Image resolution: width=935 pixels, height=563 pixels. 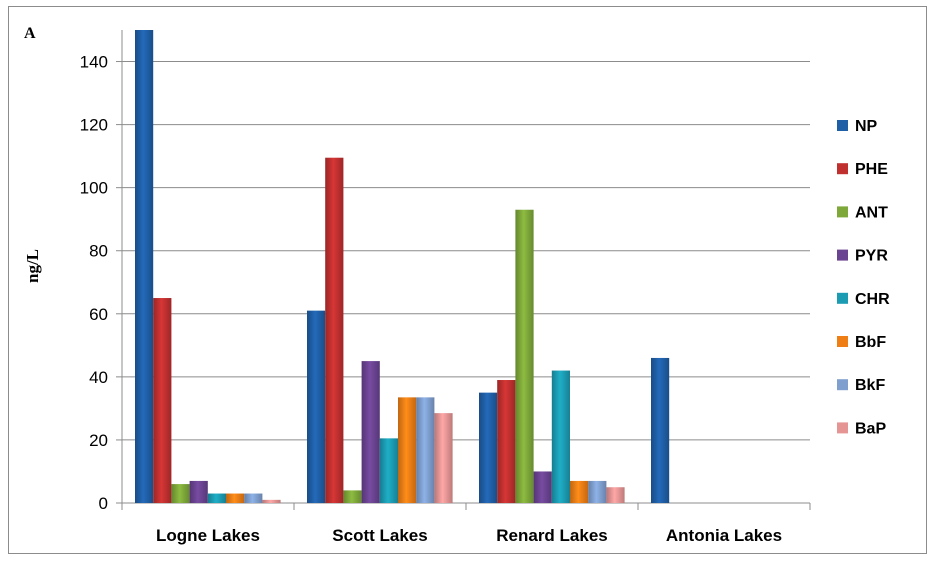 I want to click on y-tick-label: 40, so click(x=98, y=377).